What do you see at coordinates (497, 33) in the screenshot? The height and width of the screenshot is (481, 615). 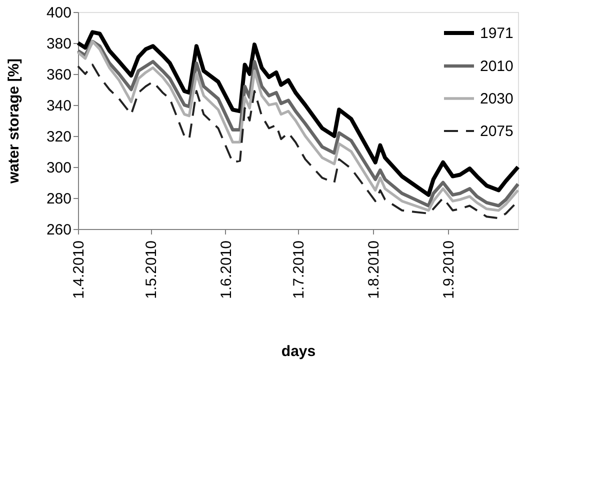 I see `legend-label: 1971` at bounding box center [497, 33].